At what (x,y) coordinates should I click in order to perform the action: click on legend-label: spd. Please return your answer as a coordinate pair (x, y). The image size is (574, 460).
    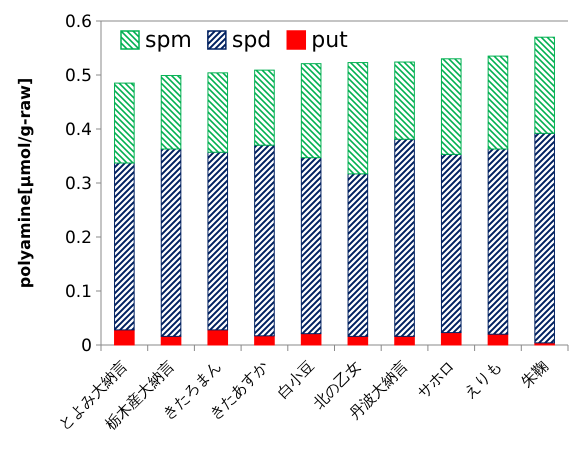
    Looking at the image, I should click on (252, 40).